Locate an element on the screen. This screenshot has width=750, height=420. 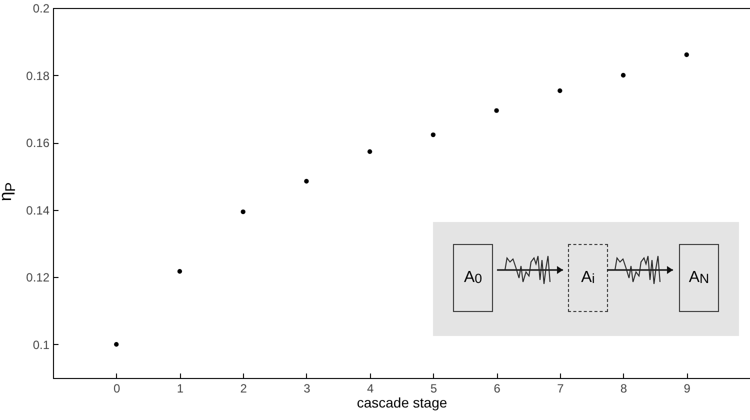
x-axis-title: cascade stage is located at coordinates (402, 402).